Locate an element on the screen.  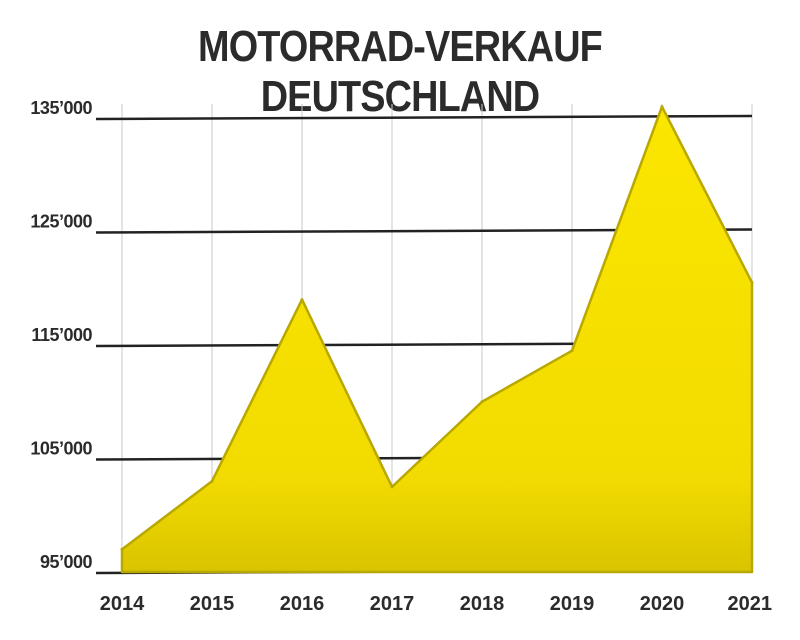
y-tick-label: 95’000 is located at coordinates (66, 562).